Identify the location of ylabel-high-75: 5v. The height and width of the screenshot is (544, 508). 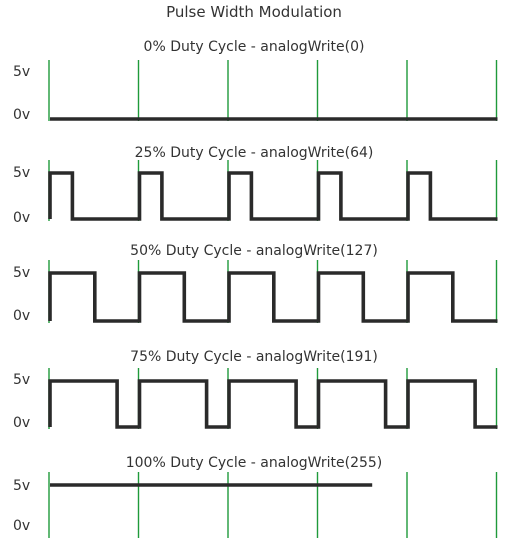
(22, 380).